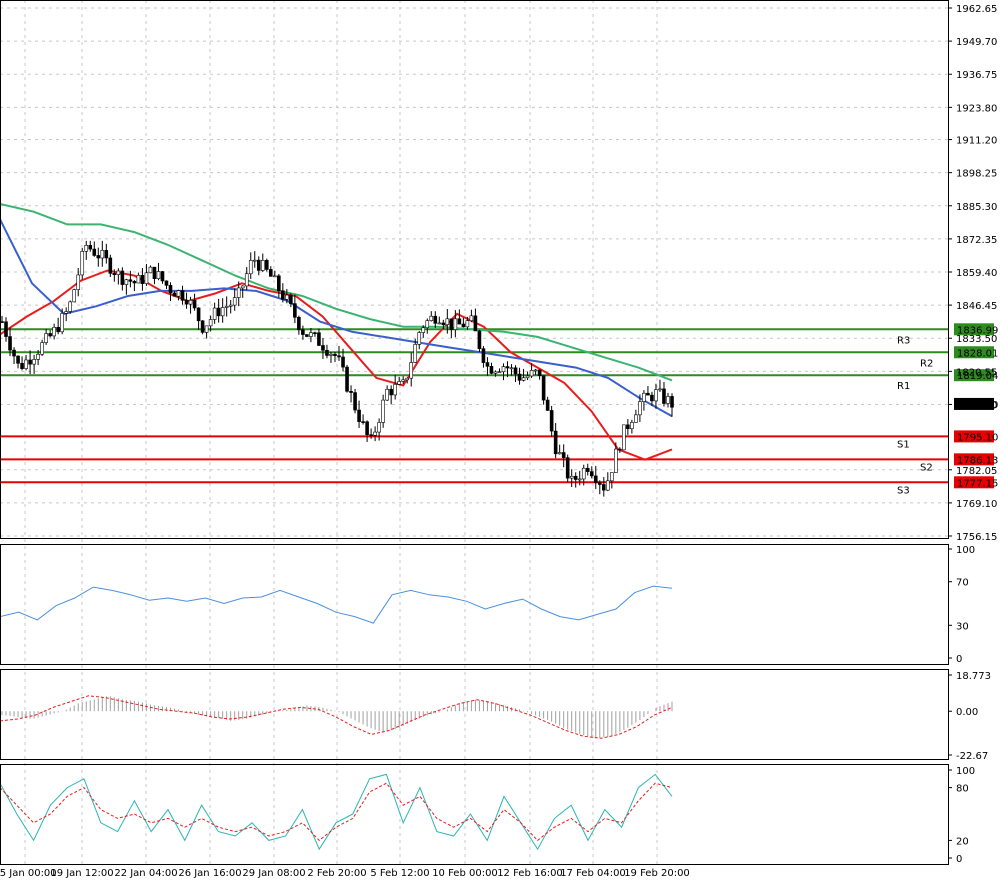 This screenshot has height=883, width=1000. I want to click on level-tag-r2, so click(974, 352).